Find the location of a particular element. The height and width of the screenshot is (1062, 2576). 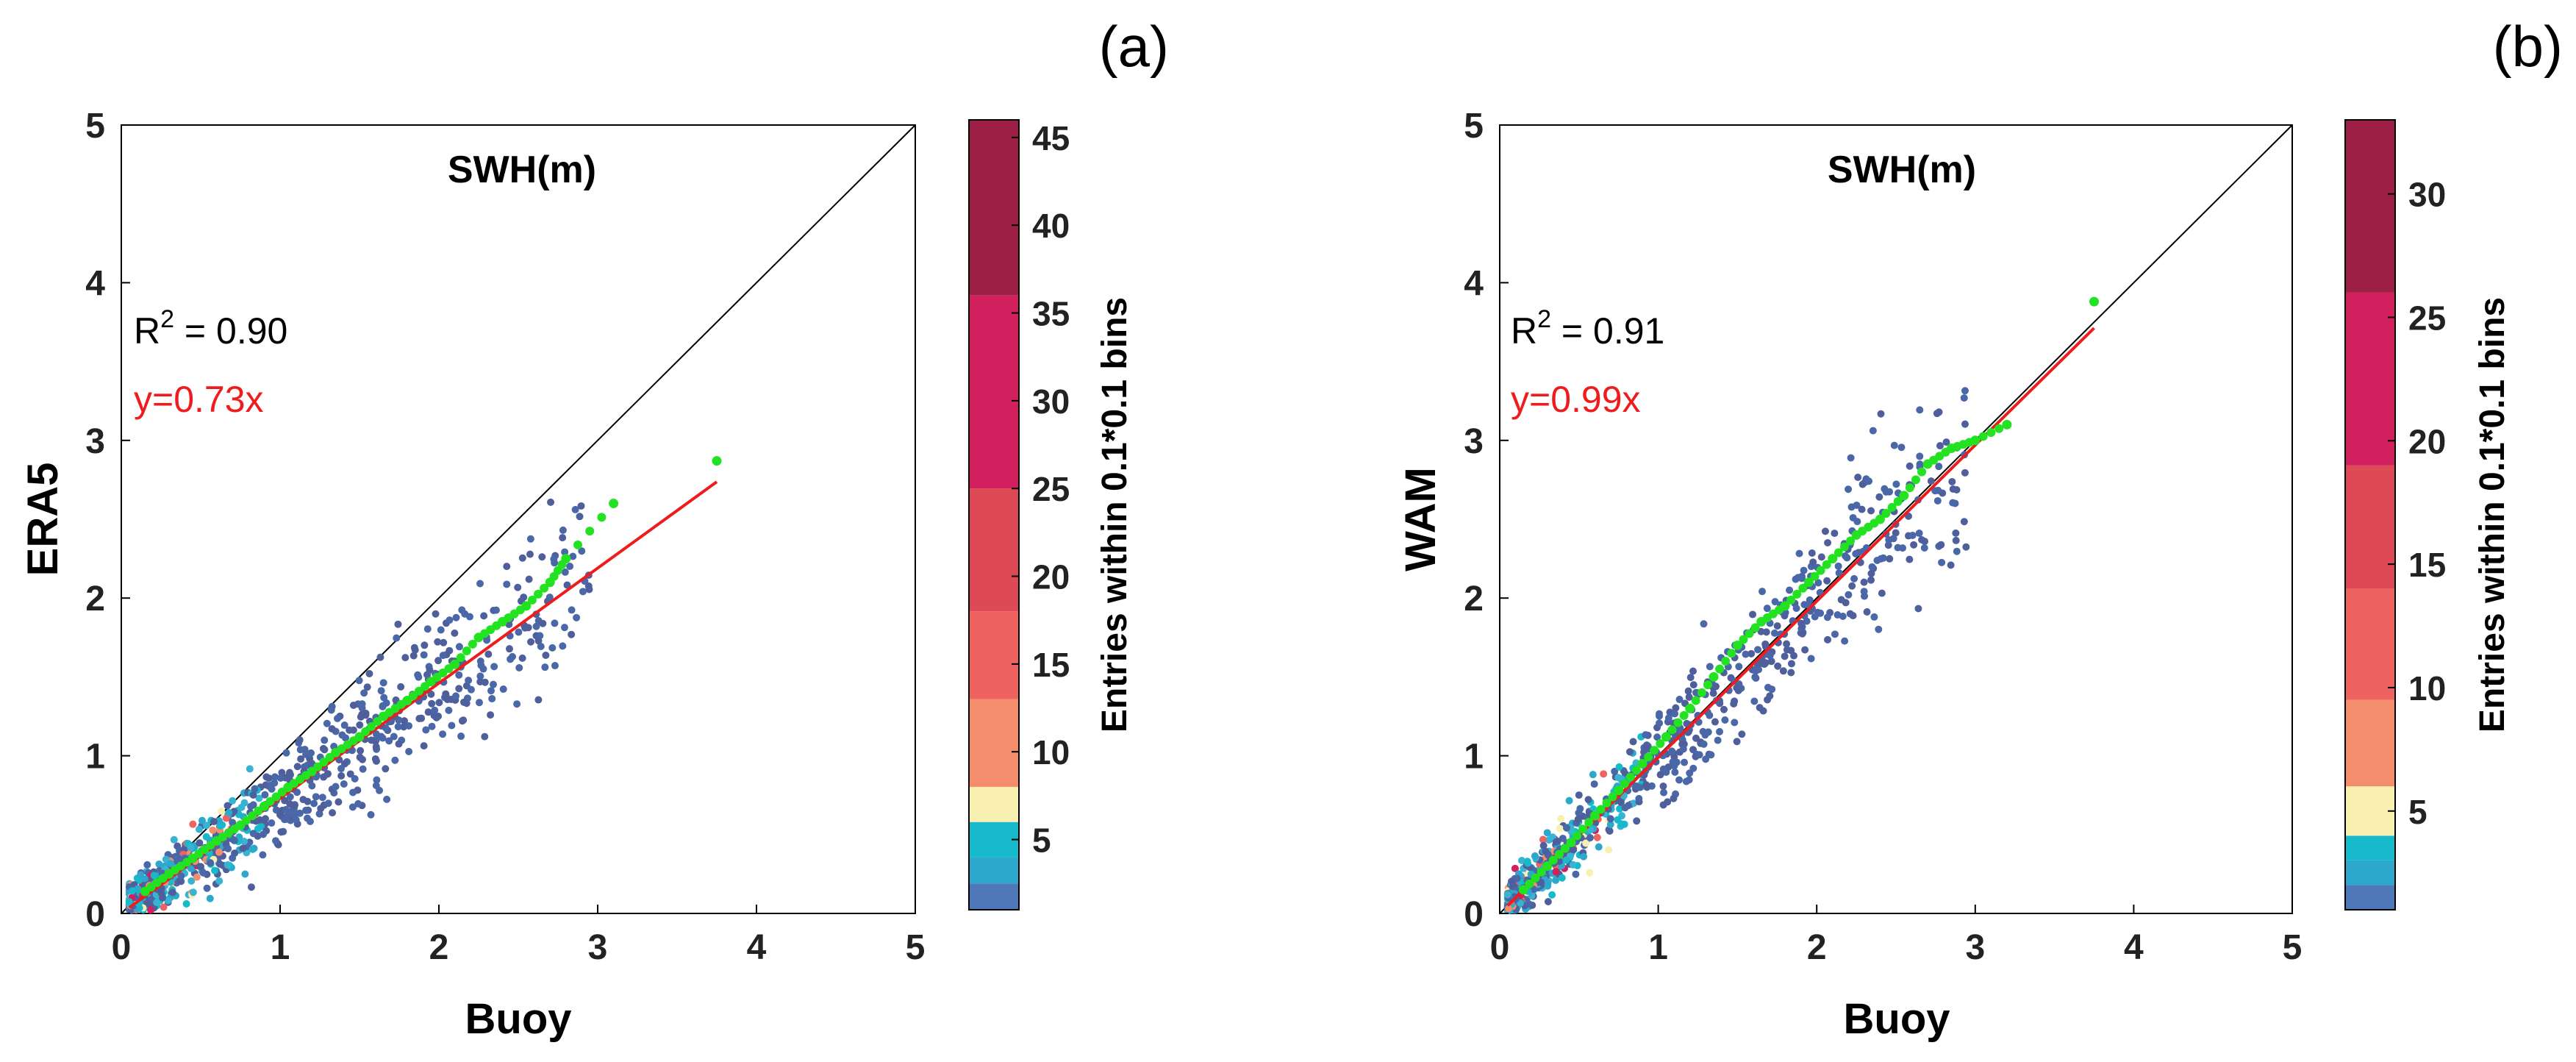

panel-a-label: (a) is located at coordinates (1134, 46).